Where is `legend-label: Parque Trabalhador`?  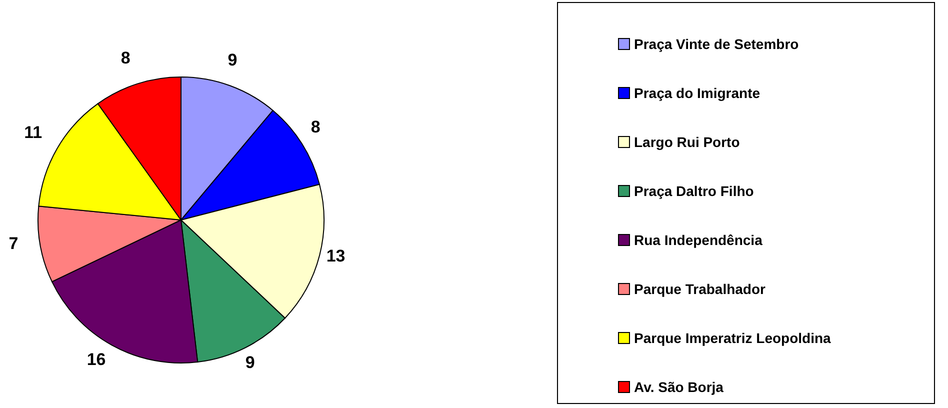
legend-label: Parque Trabalhador is located at coordinates (700, 288).